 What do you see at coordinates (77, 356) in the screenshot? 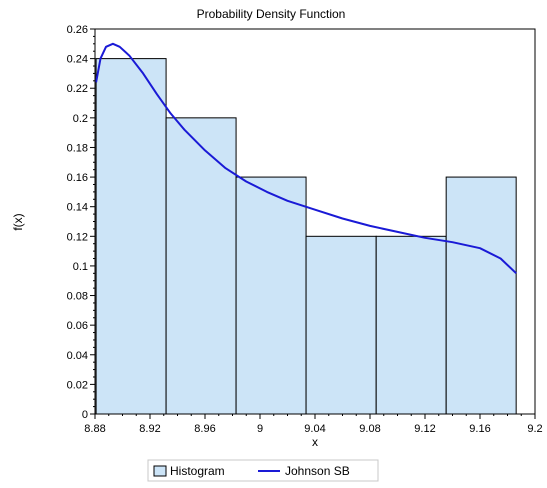
I see `y-tick-label: 0.04` at bounding box center [77, 356].